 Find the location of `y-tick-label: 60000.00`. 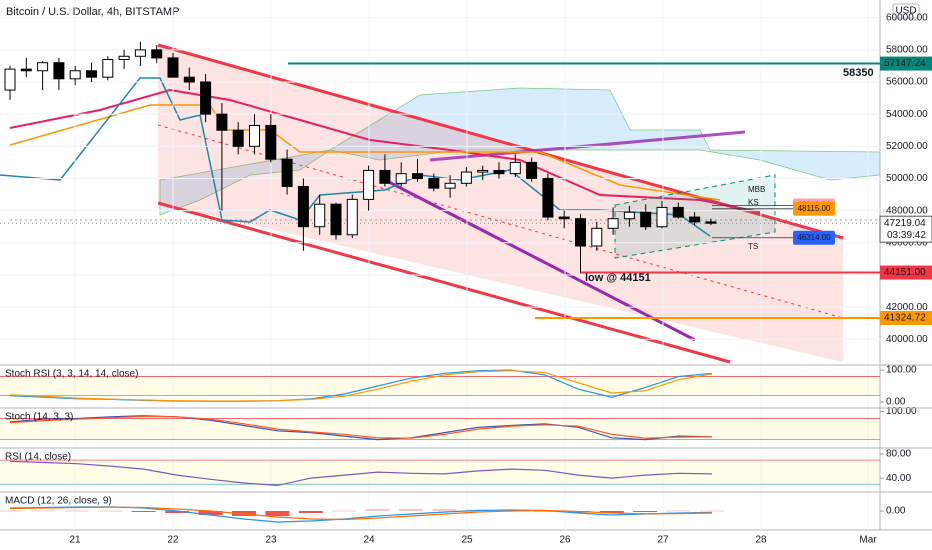

y-tick-label: 60000.00 is located at coordinates (907, 17).